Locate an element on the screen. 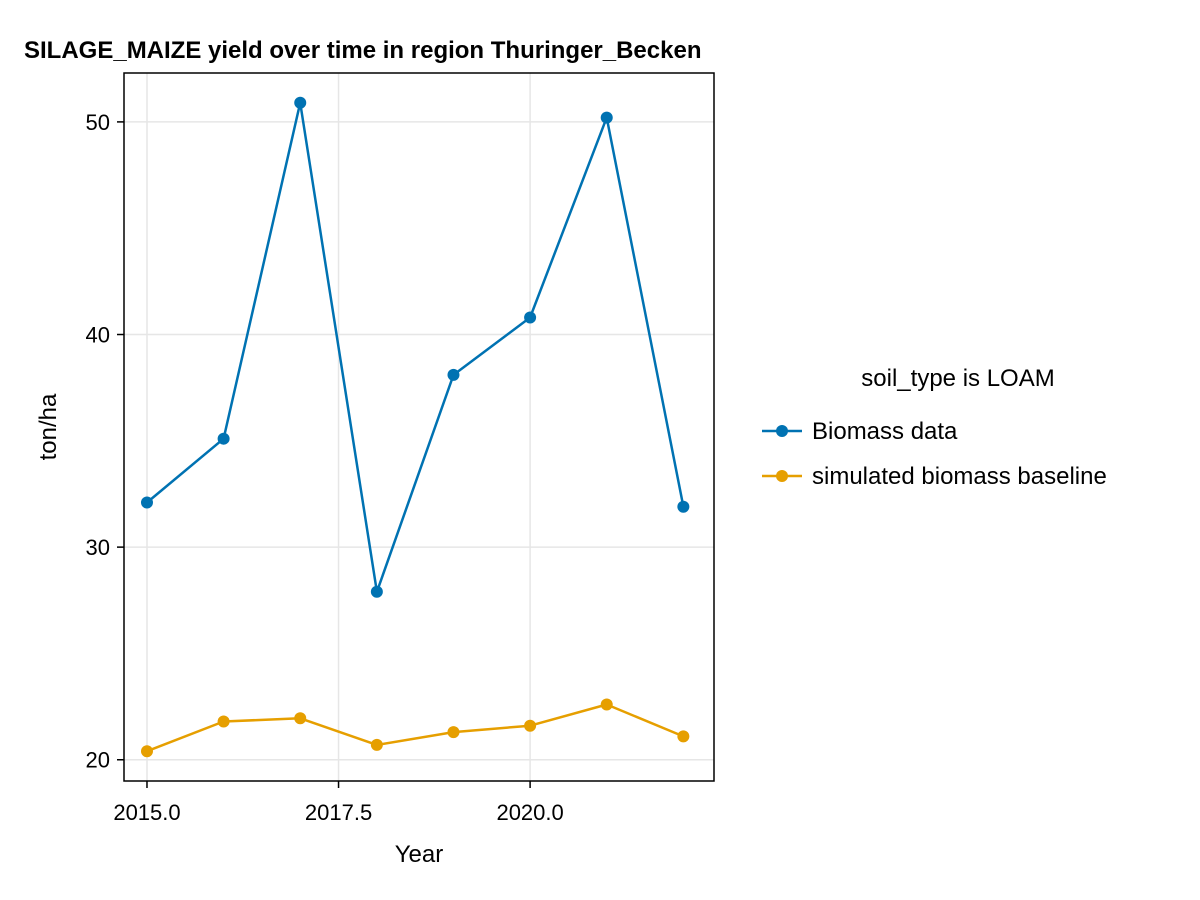  series-line is located at coordinates (415, 728).